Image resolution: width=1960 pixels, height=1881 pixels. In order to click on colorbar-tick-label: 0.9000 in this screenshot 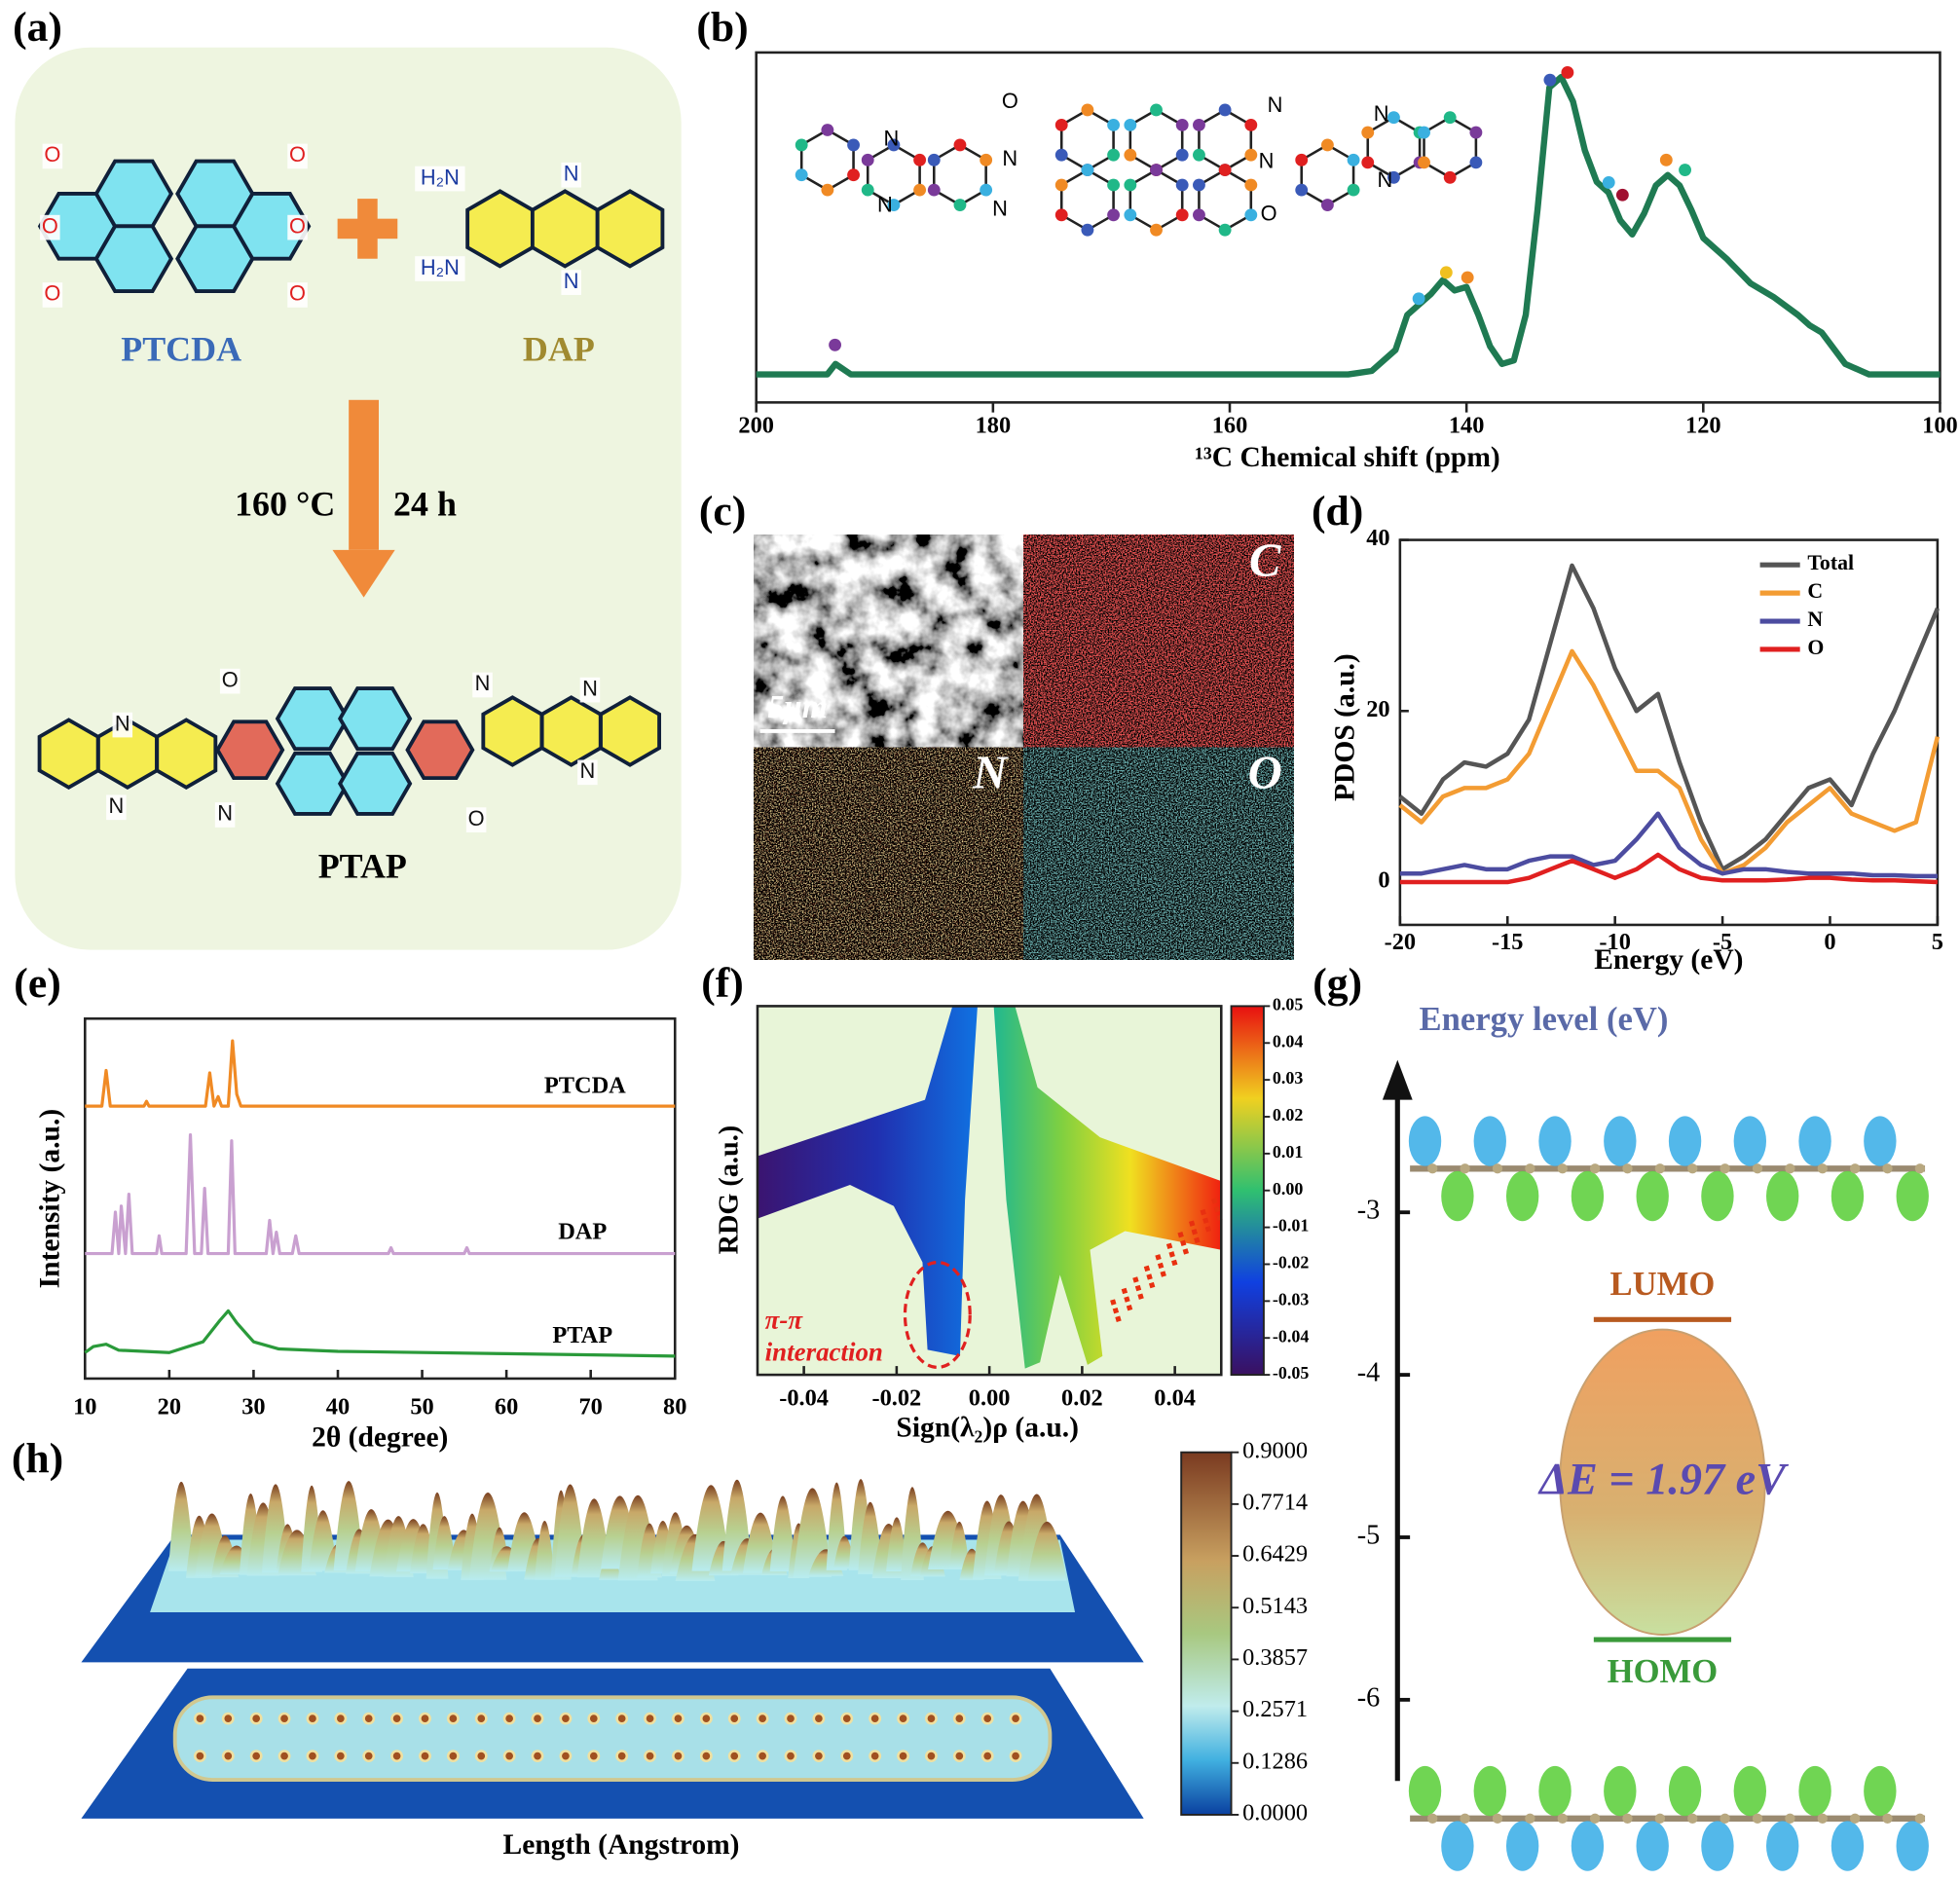, I will do `click(1275, 1450)`.